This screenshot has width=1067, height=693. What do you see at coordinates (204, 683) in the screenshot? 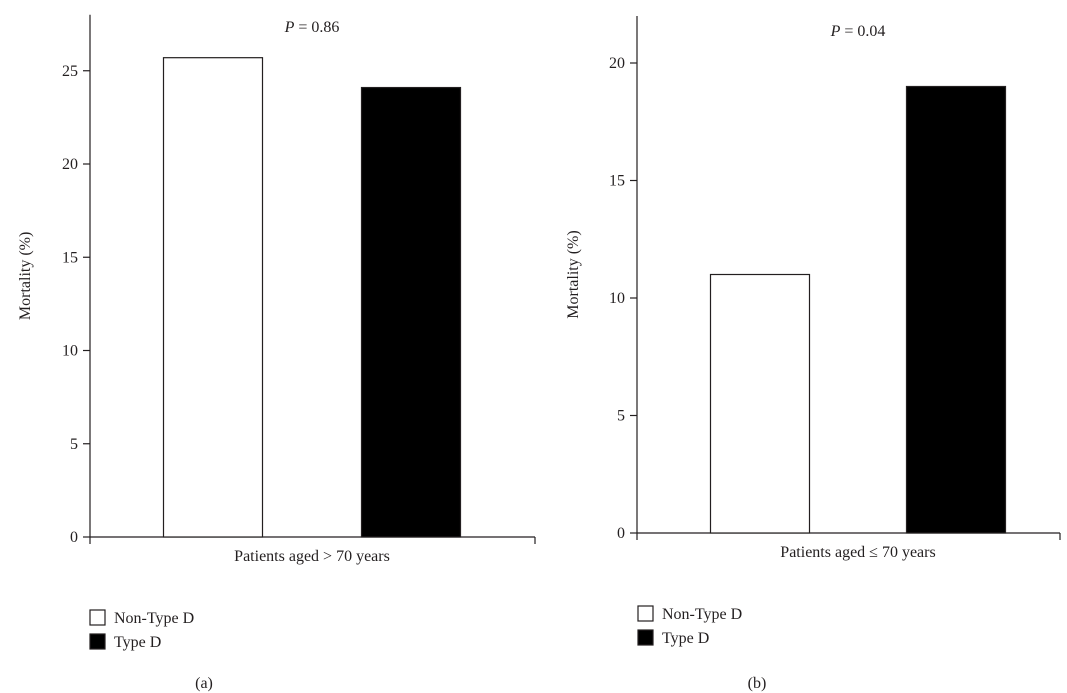
I see `panel-label: (a)` at bounding box center [204, 683].